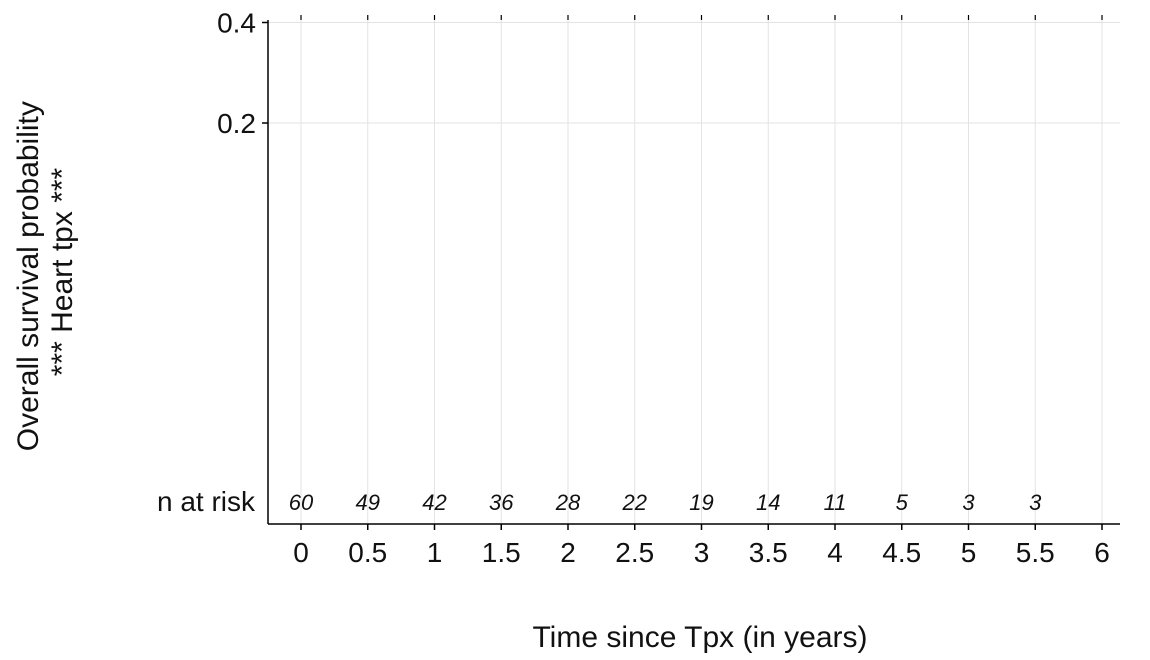 The height and width of the screenshot is (660, 1150). Describe the element at coordinates (236, 23) in the screenshot. I see `y-tick-label: 0.4` at that location.